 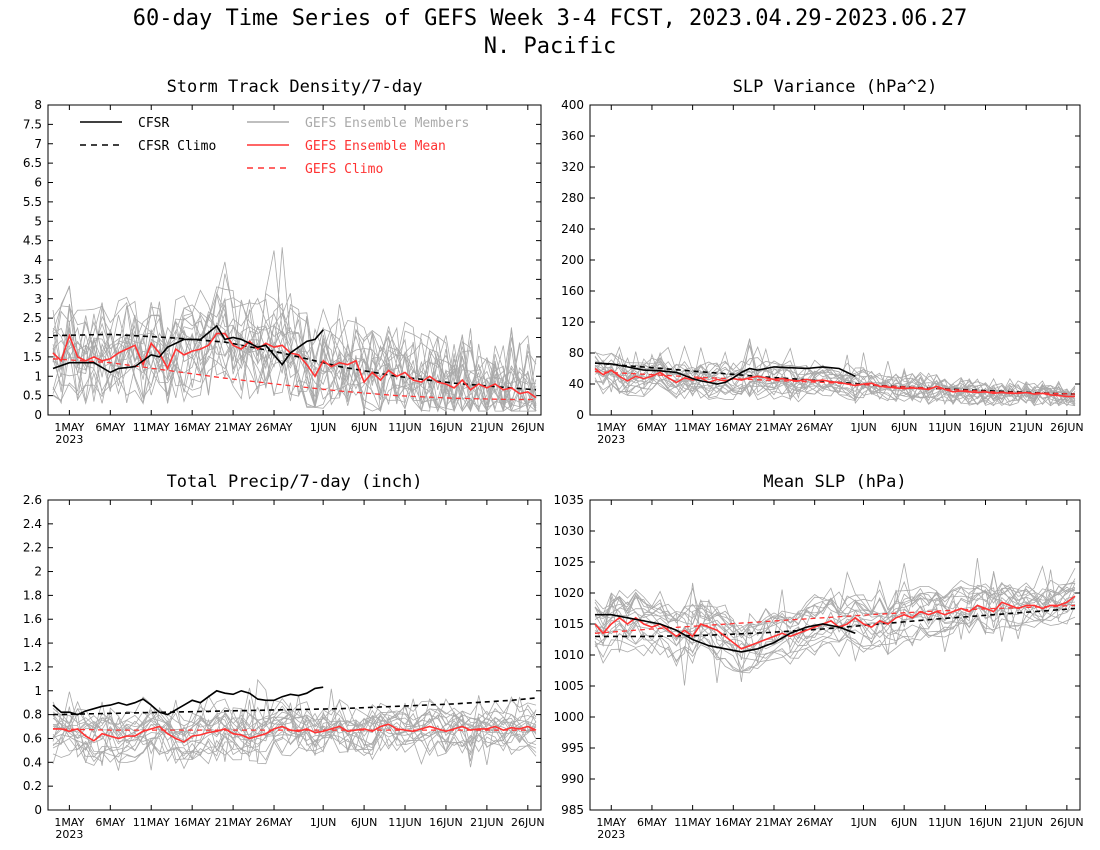 What do you see at coordinates (835, 87) in the screenshot?
I see `panel-title: SLP Variance (hPa^2)` at bounding box center [835, 87].